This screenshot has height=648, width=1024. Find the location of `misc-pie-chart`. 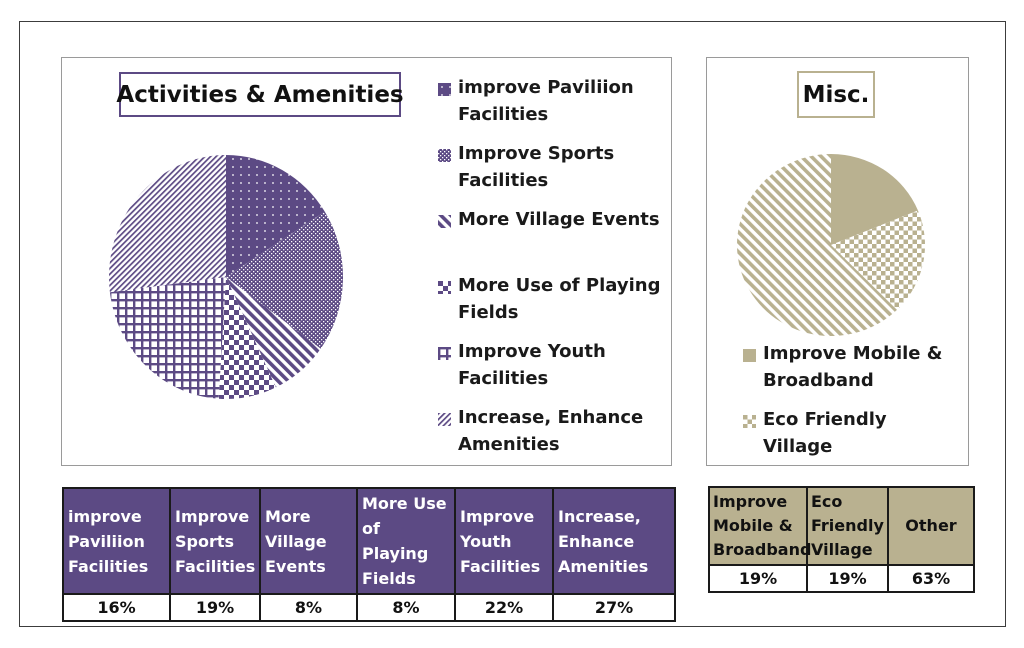

misc-pie-chart is located at coordinates (831, 245).